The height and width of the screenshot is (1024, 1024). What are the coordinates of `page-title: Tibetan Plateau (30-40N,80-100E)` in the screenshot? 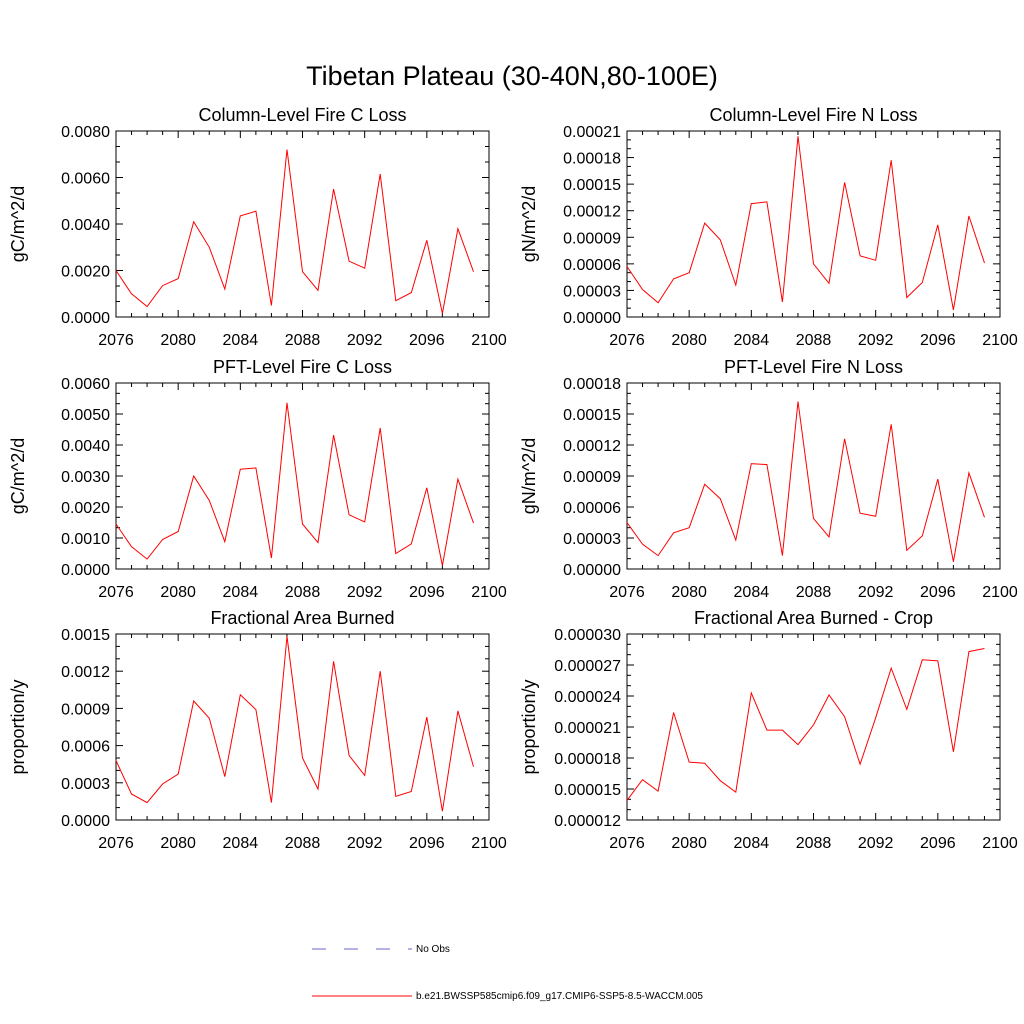 It's located at (512, 76).